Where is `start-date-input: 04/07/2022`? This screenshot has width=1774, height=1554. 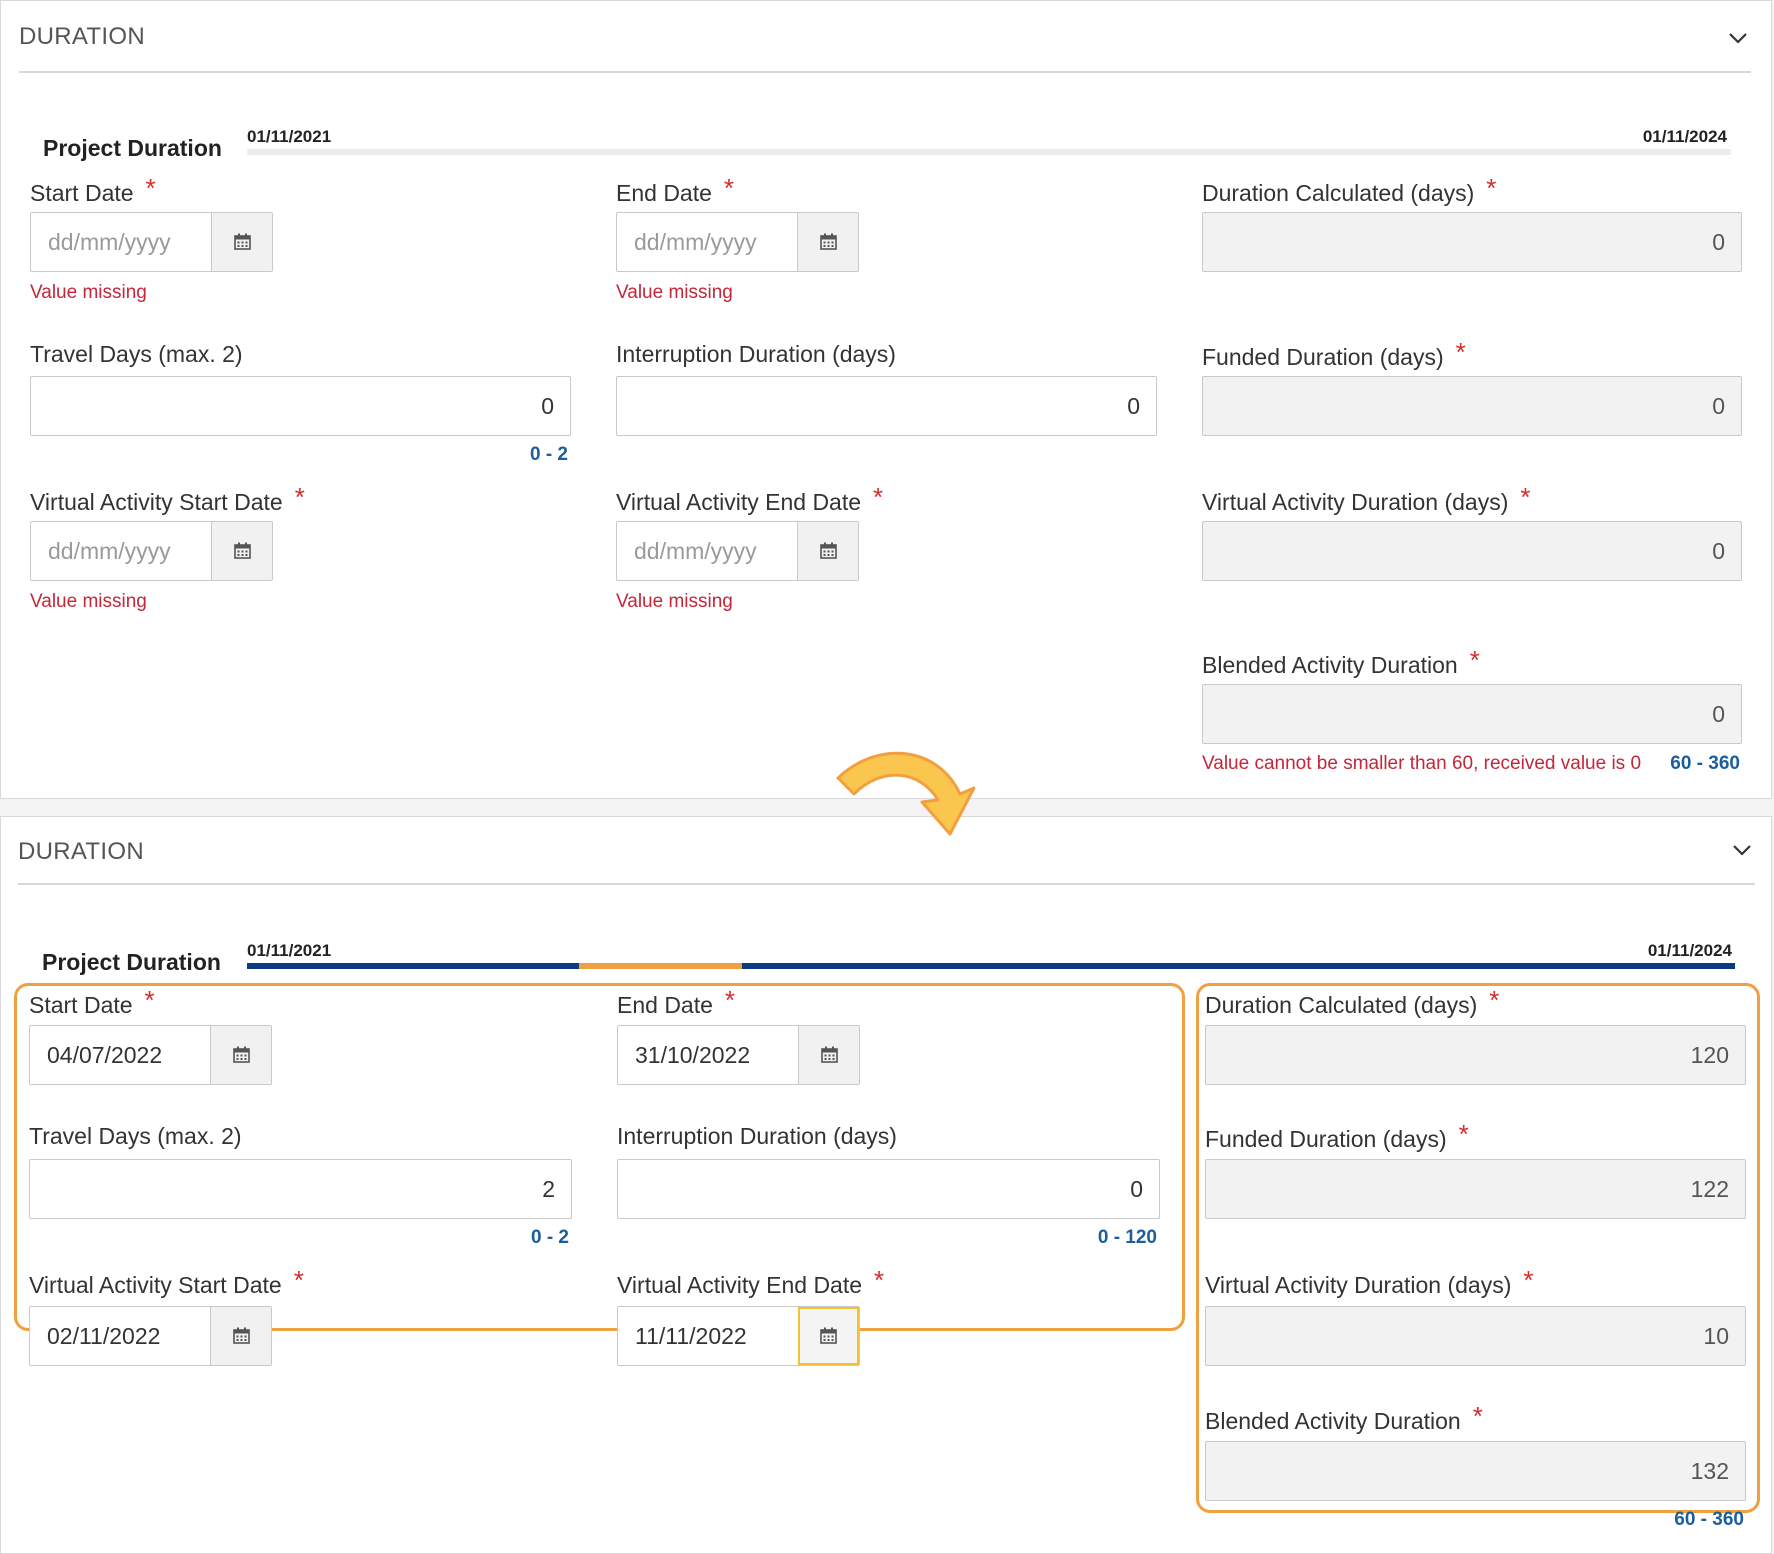 start-date-input: 04/07/2022 is located at coordinates (150, 1055).